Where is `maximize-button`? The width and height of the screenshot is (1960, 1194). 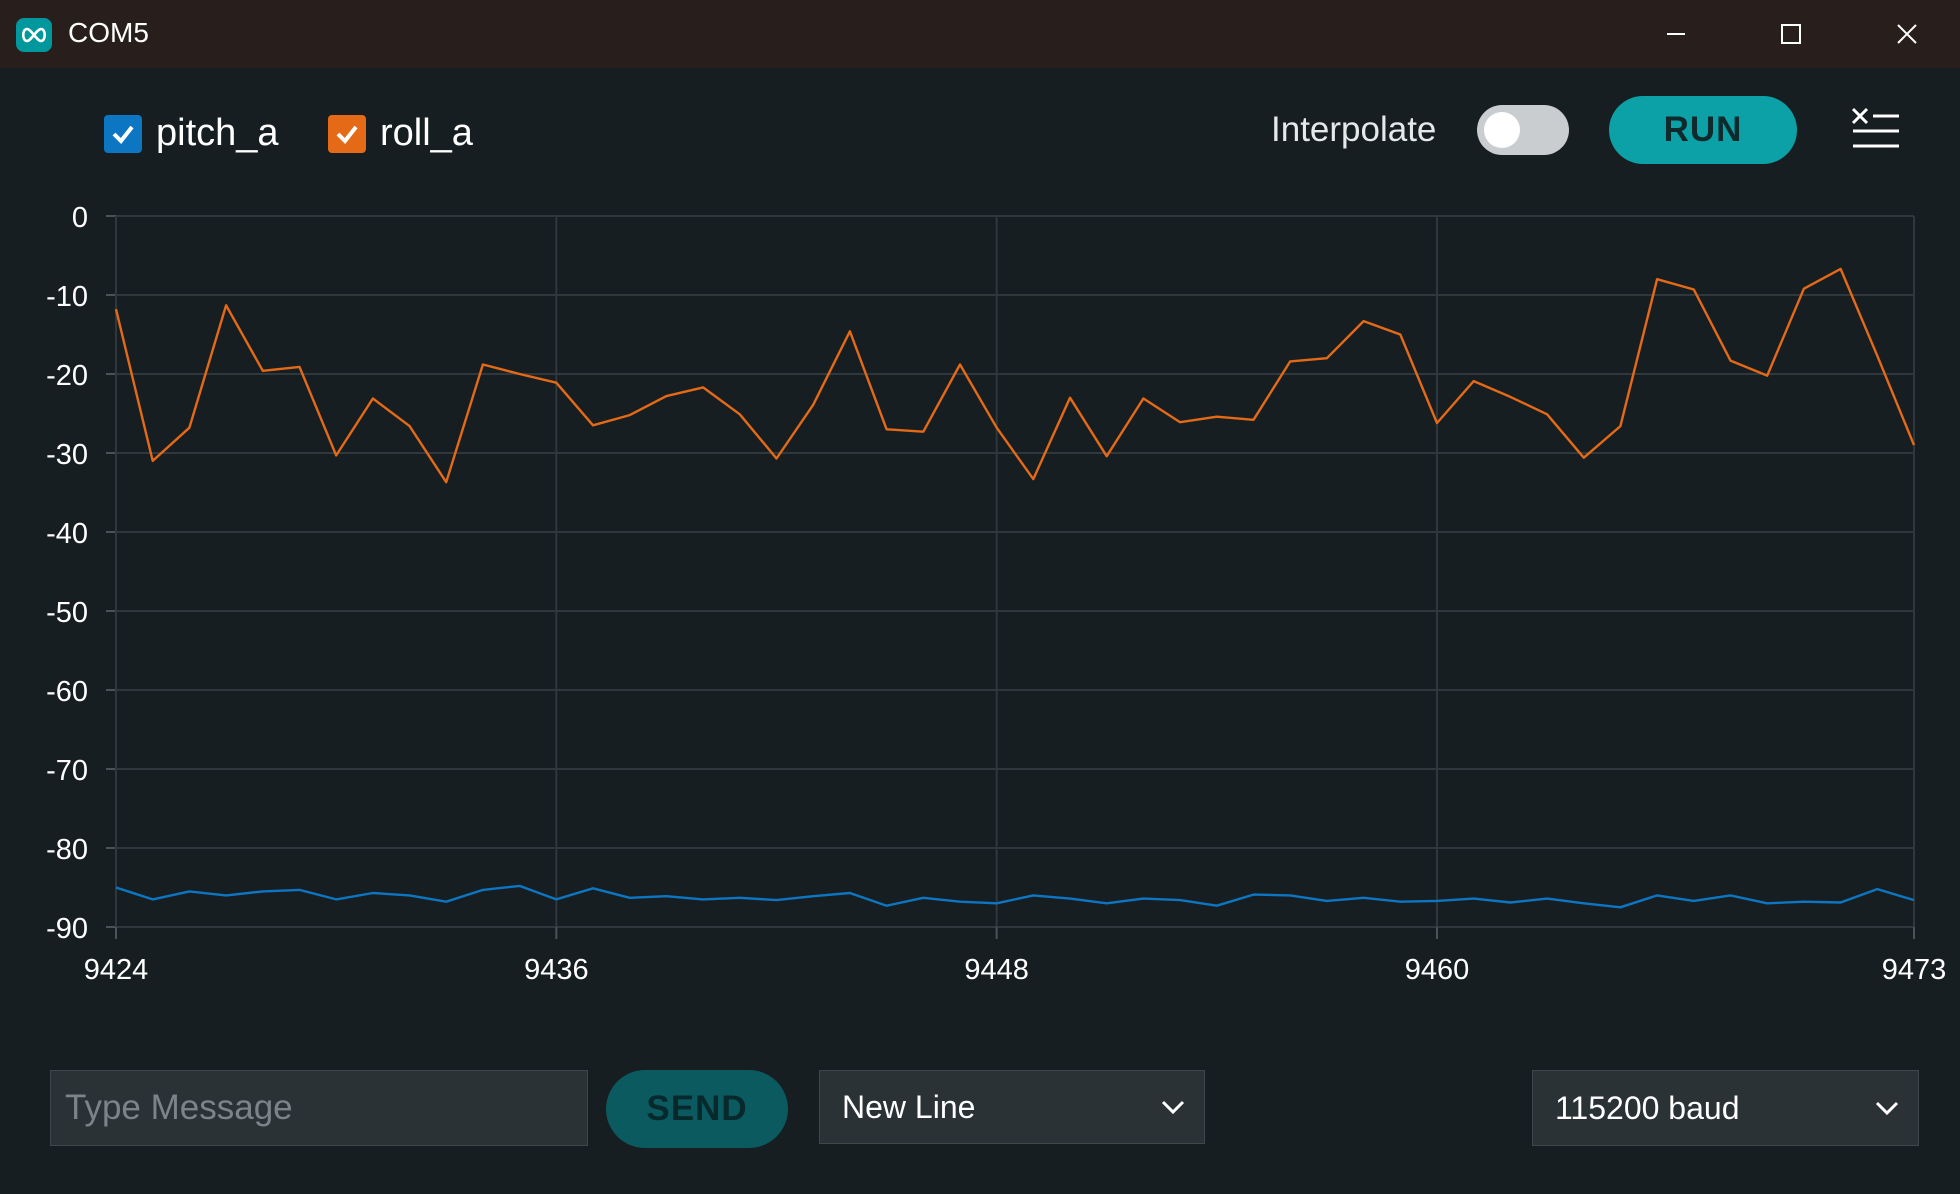
maximize-button is located at coordinates (1791, 34).